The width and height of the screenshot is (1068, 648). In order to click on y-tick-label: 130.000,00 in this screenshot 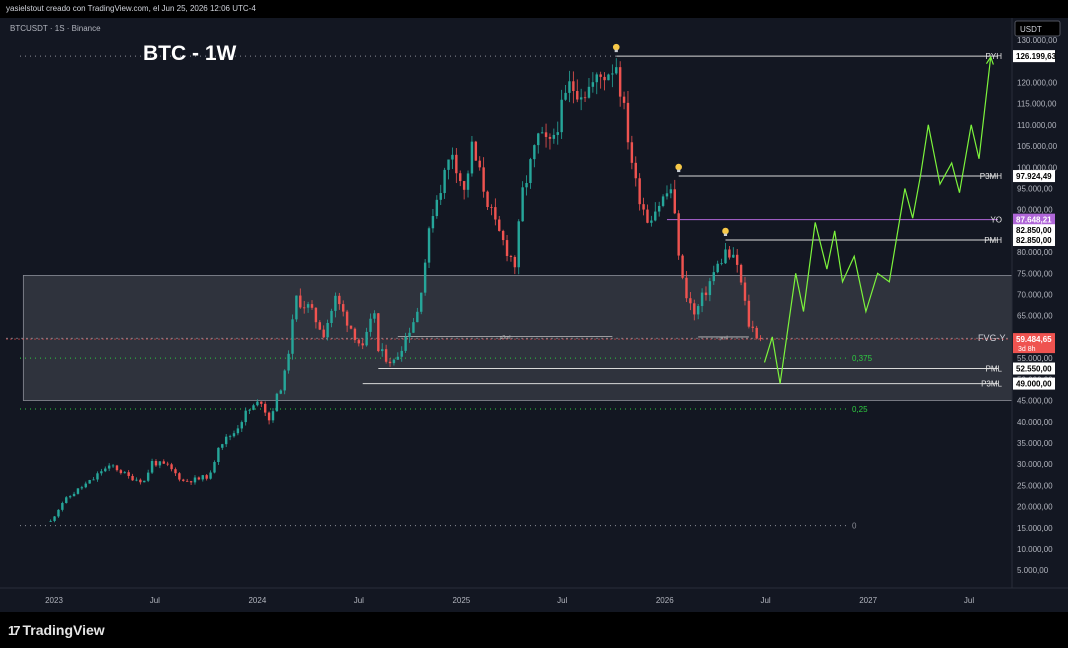, I will do `click(1037, 40)`.